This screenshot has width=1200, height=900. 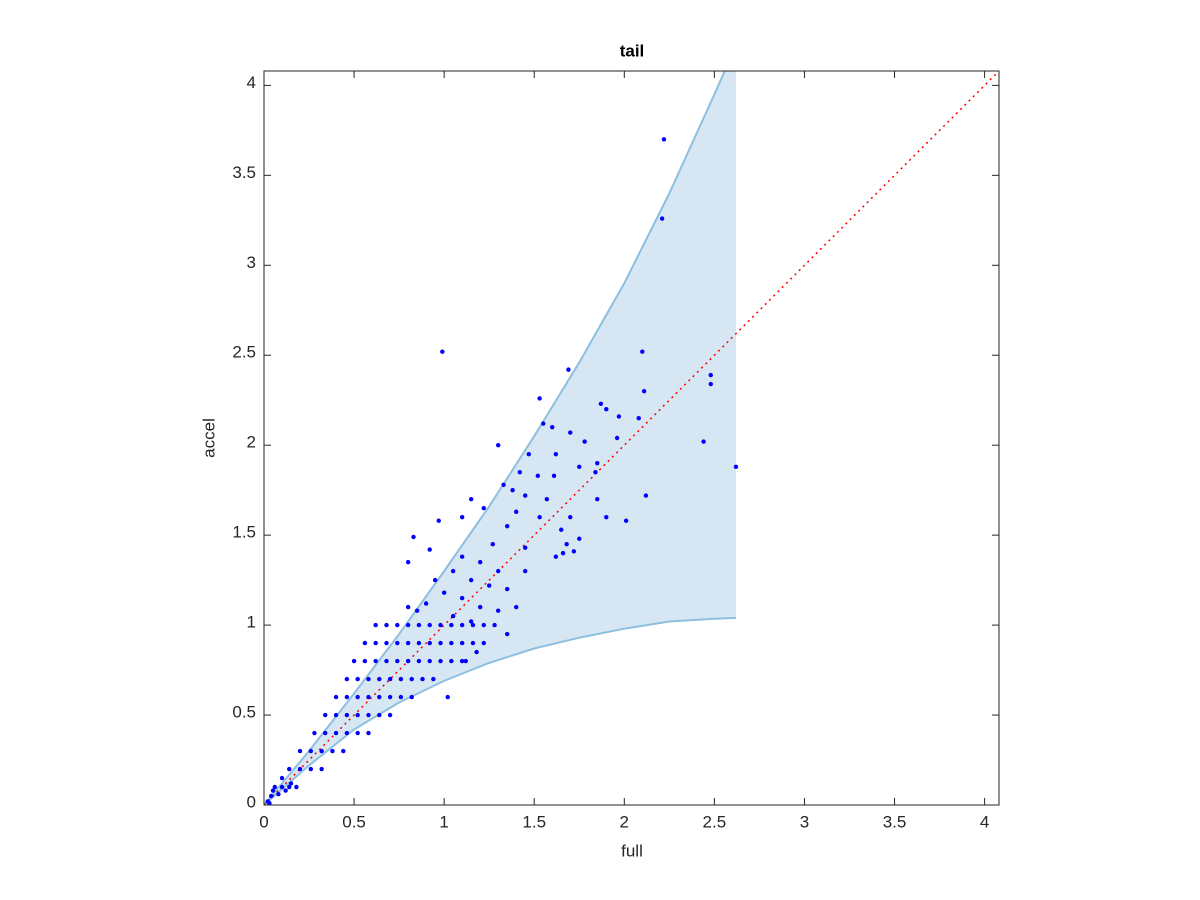 I want to click on x-tick-label: 2, so click(x=624, y=821).